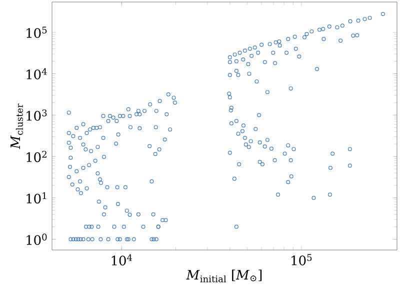 The image size is (400, 290). What do you see at coordinates (36, 239) in the screenshot?
I see `y-tick-label: 10$^{0}$` at bounding box center [36, 239].